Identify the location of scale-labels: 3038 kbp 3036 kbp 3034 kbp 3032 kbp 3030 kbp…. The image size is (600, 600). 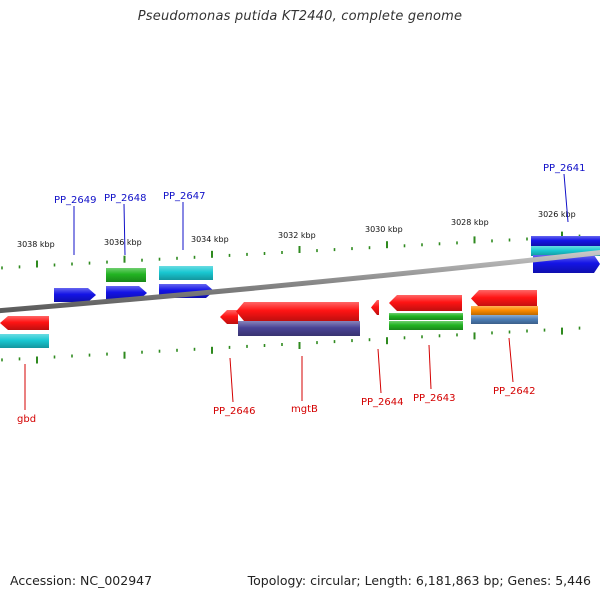
(296, 229).